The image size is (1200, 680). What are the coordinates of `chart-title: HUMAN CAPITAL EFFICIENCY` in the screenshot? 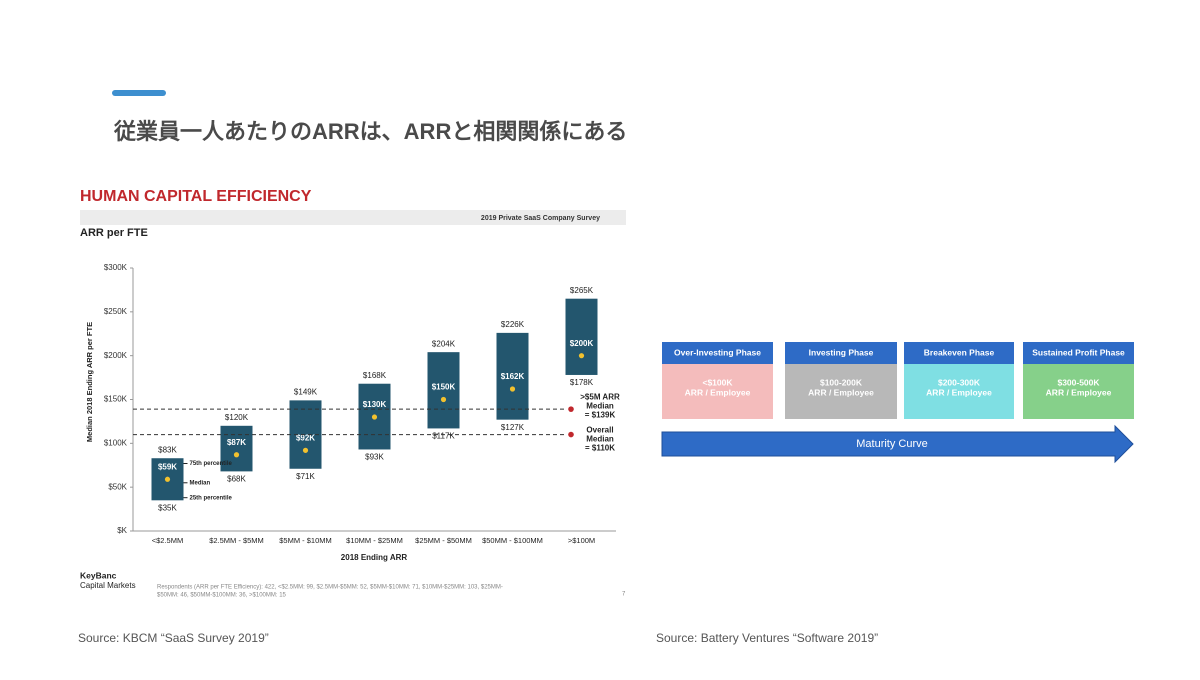 It's located at (196, 196).